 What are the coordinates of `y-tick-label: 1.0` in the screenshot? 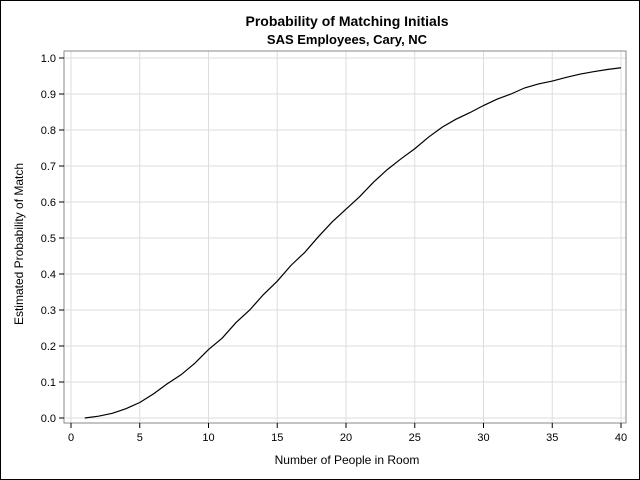 It's located at (48, 59).